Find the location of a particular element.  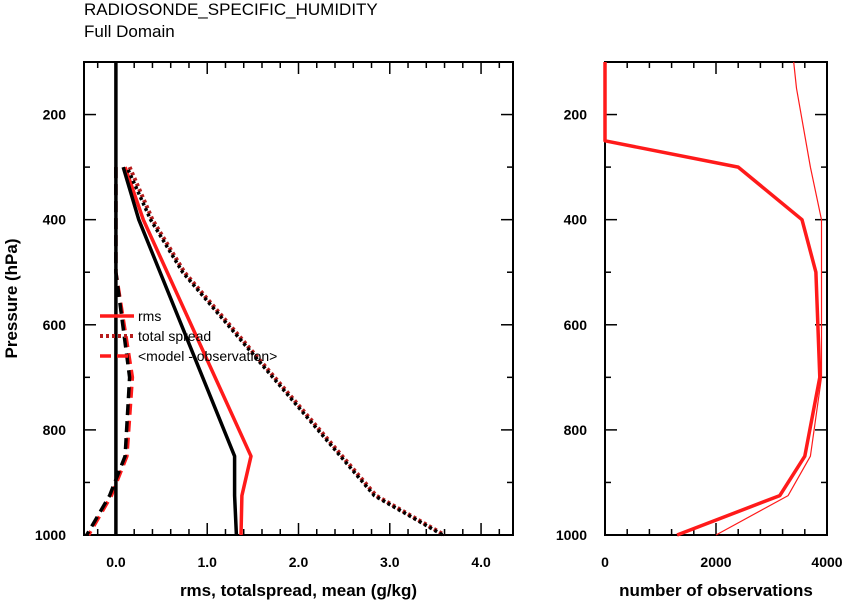

legend-entry: rms is located at coordinates (149, 316).